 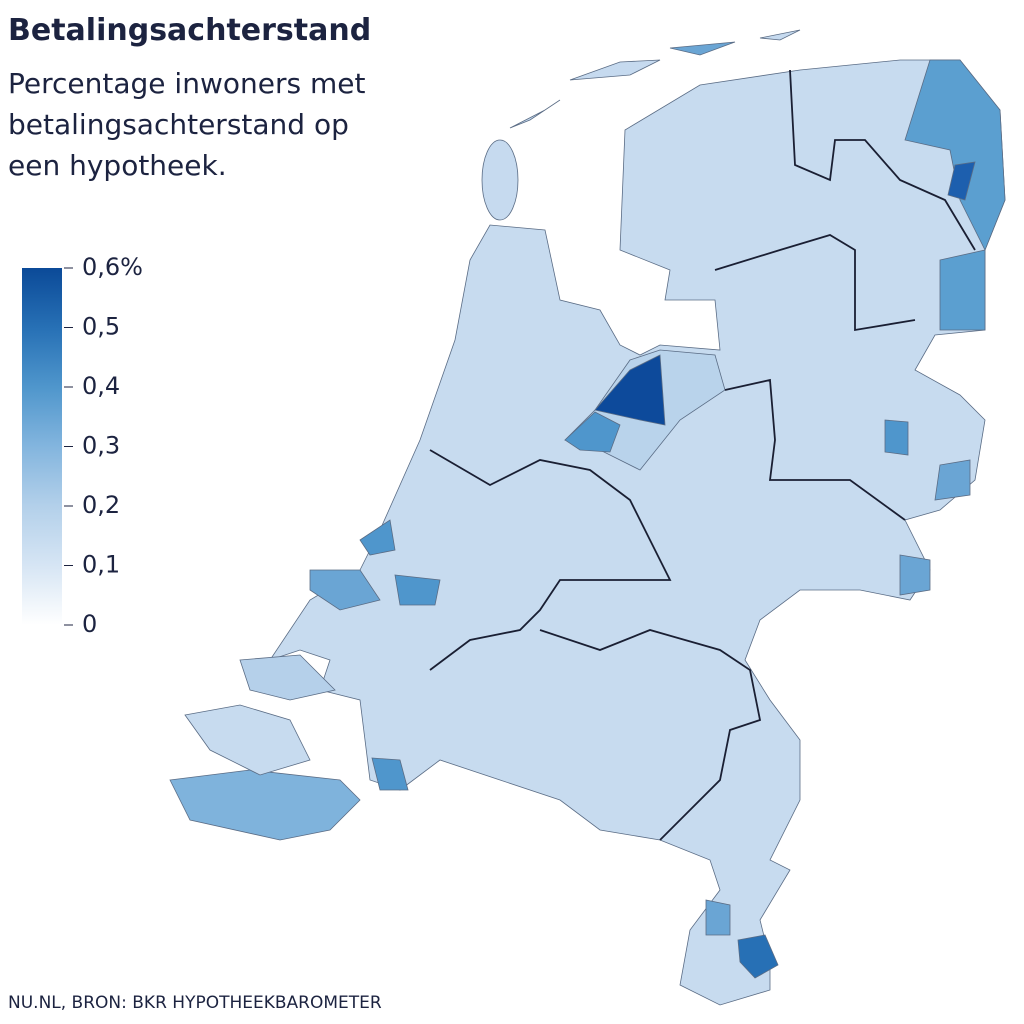 What do you see at coordinates (89, 624) in the screenshot?
I see `legend-tick-label: 0` at bounding box center [89, 624].